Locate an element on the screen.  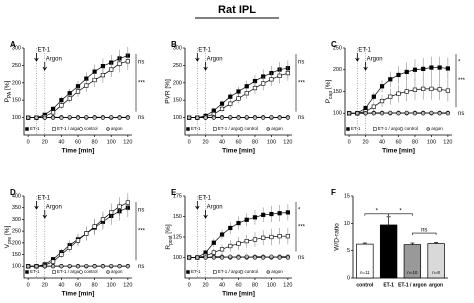
axes is located at coordinates (77, 237).